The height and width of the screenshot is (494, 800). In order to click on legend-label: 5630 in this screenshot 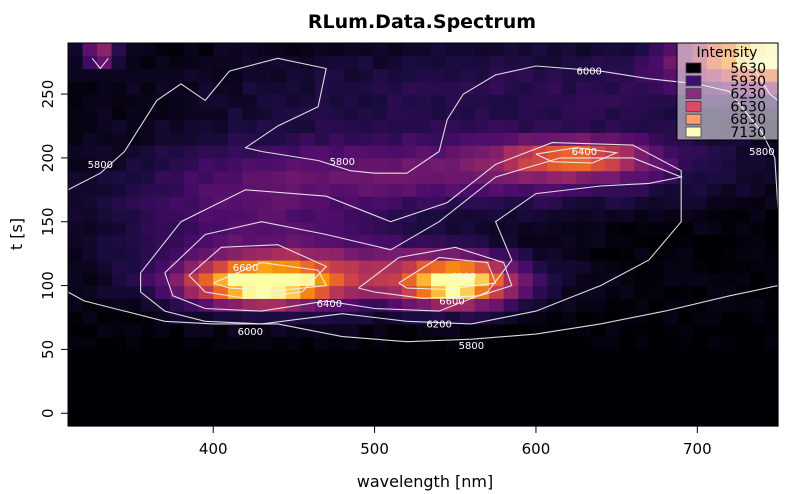, I will do `click(748, 69)`.